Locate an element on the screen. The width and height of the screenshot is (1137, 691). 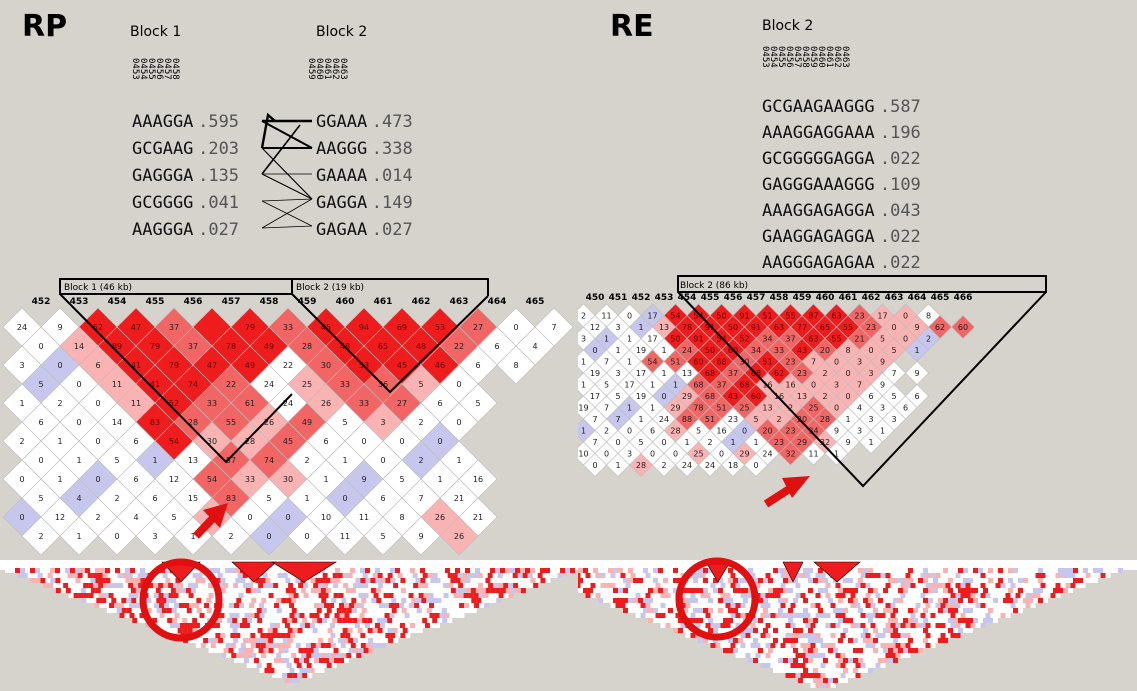
ld-value-label: 4 is located at coordinates (859, 408).